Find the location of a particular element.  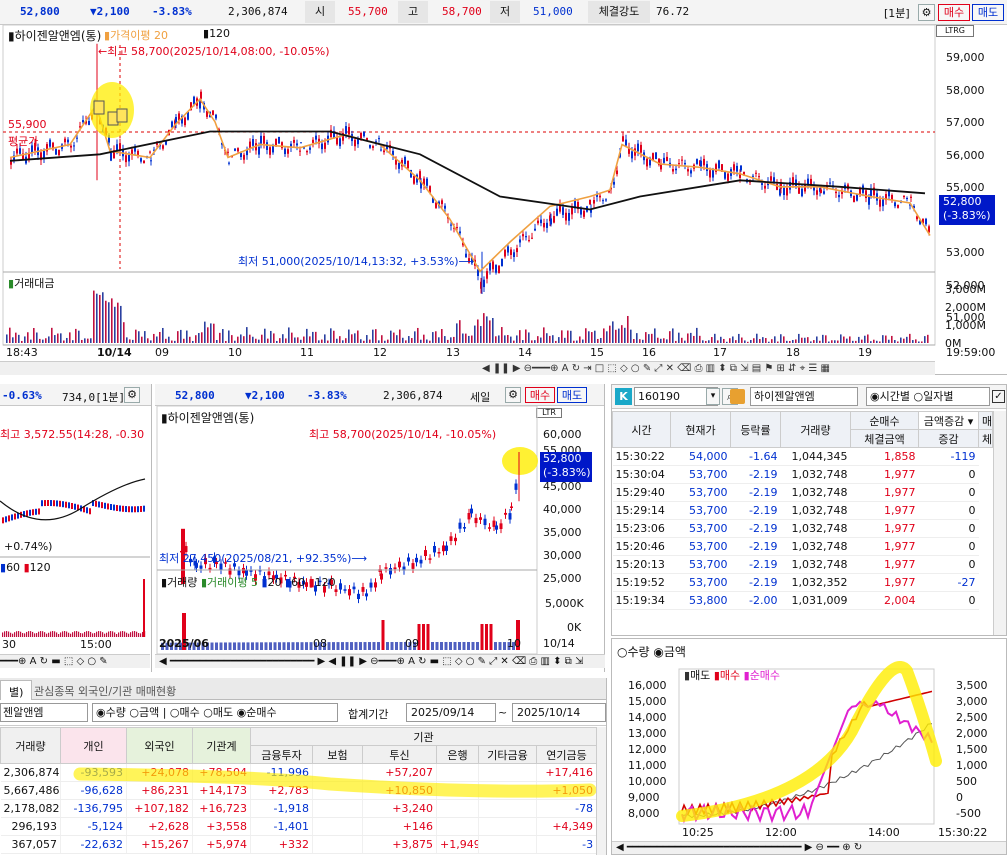

investor-cell: +86,231 is located at coordinates (159, 790).